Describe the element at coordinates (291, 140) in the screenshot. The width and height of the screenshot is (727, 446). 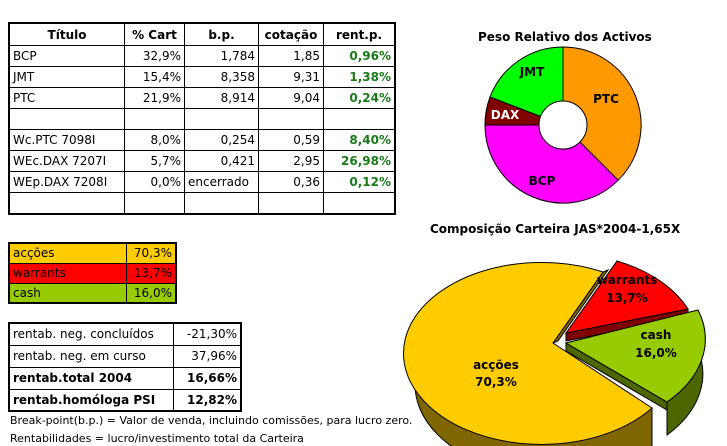
I see `cell-cotacao: 0,59` at that location.